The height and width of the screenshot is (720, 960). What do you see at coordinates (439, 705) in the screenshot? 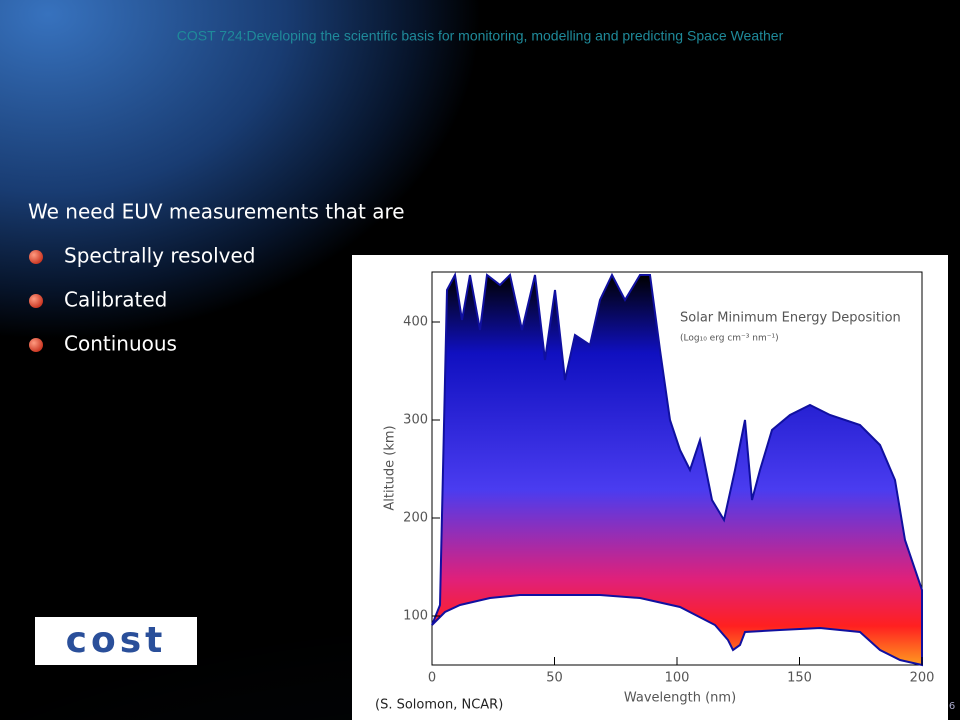
I see `figure-caption: (S. Solomon, NCAR)` at bounding box center [439, 705].